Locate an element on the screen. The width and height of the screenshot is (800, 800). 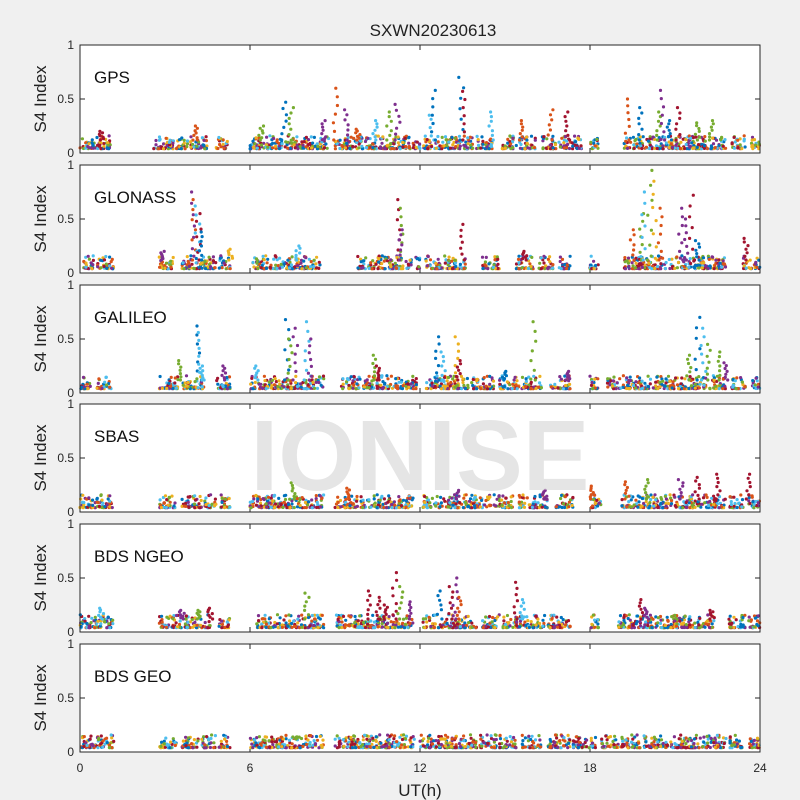
y-tick-label: 0.5 is located at coordinates (65, 578).